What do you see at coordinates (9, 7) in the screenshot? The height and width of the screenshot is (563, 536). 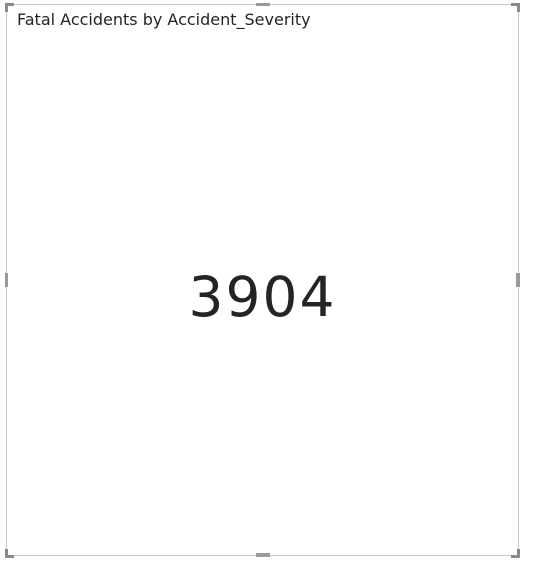 I see `resize-handle-top-left` at bounding box center [9, 7].